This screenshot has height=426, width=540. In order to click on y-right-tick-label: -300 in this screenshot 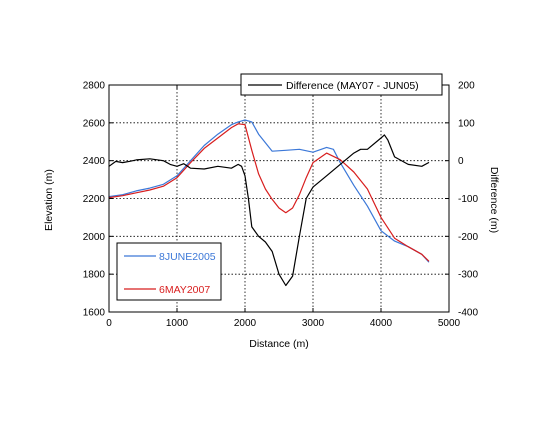, I will do `click(468, 275)`.